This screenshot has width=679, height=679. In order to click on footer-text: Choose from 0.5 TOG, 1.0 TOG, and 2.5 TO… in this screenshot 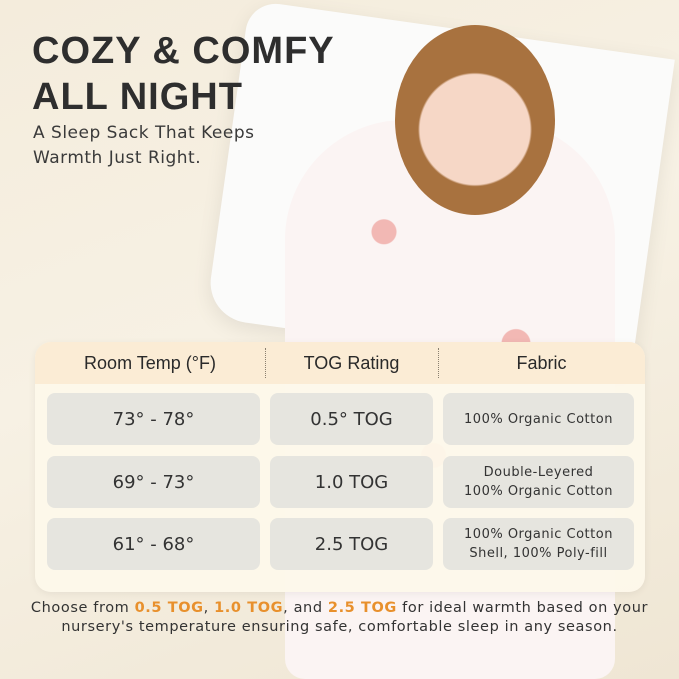, I will do `click(339, 618)`.